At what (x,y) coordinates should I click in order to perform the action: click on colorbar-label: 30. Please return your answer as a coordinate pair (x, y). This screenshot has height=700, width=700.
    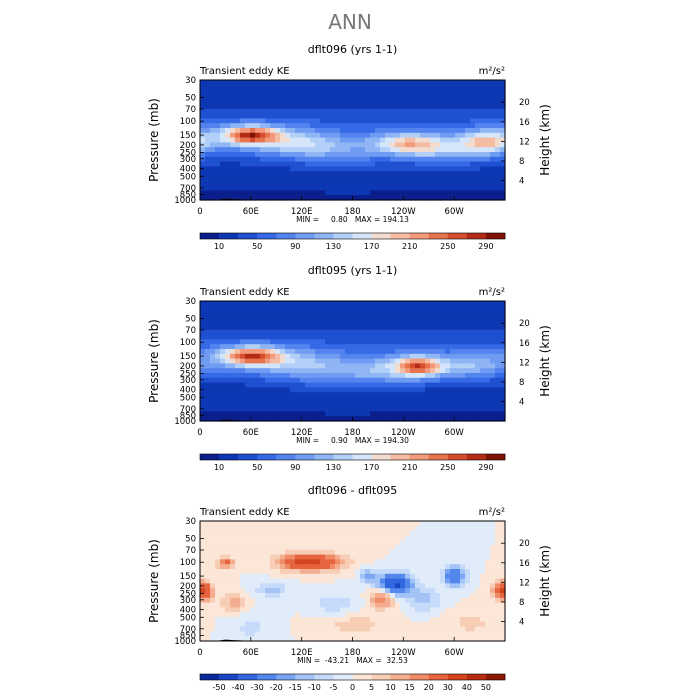
    Looking at the image, I should click on (448, 687).